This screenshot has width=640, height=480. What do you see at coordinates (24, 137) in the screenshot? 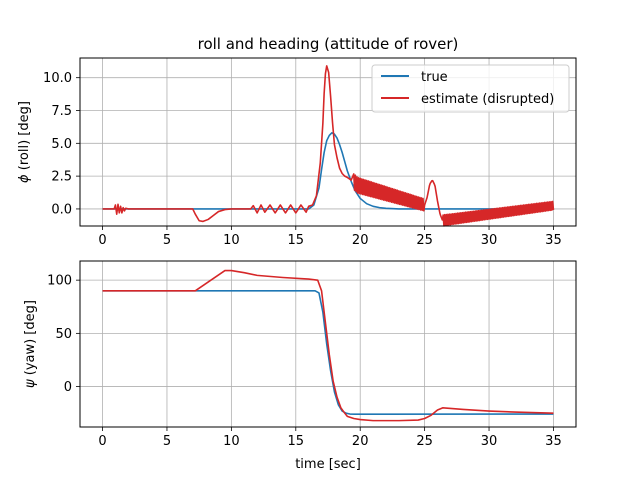
I see `roll-y-axis-text: (roll) [deg]` at bounding box center [24, 137].